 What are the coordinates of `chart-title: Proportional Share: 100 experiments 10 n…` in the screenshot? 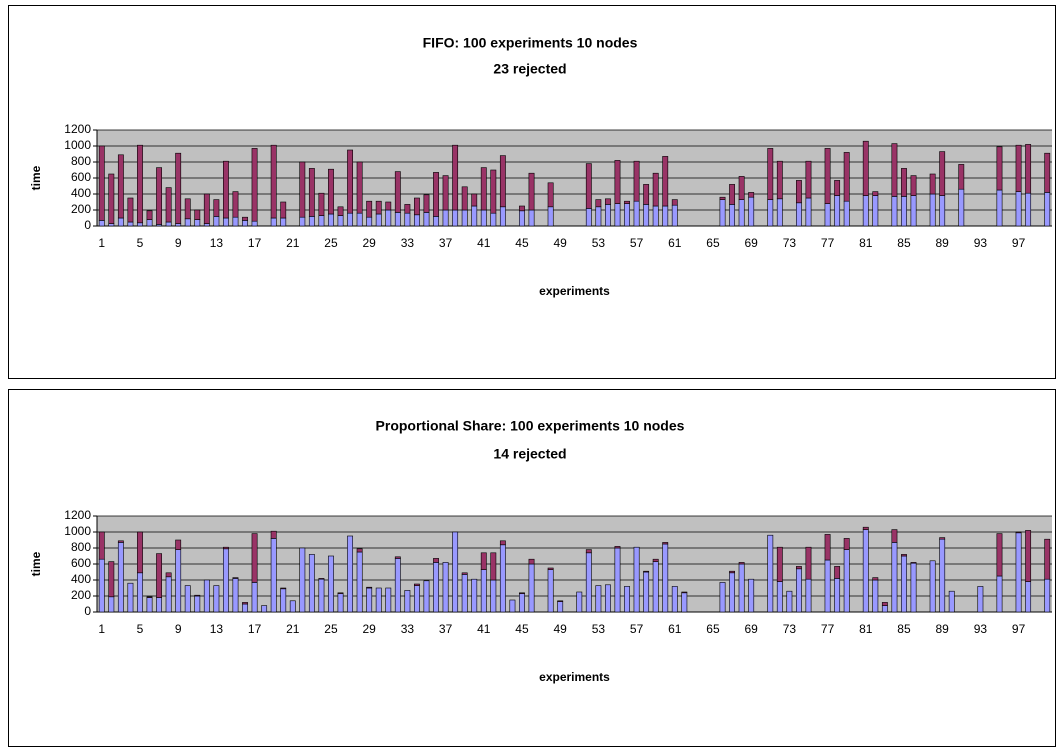 It's located at (530, 426).